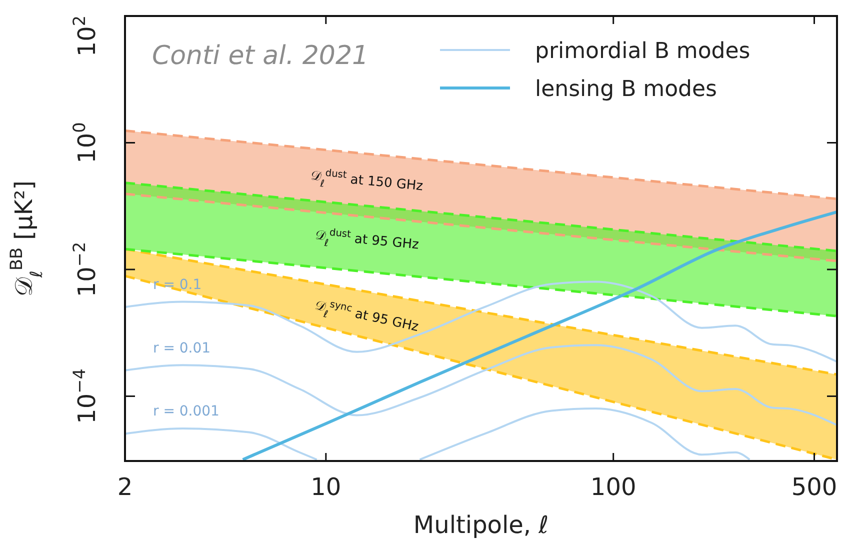 This screenshot has height=542, width=842. What do you see at coordinates (814, 487) in the screenshot?
I see `x-tick-label: 500` at bounding box center [814, 487].